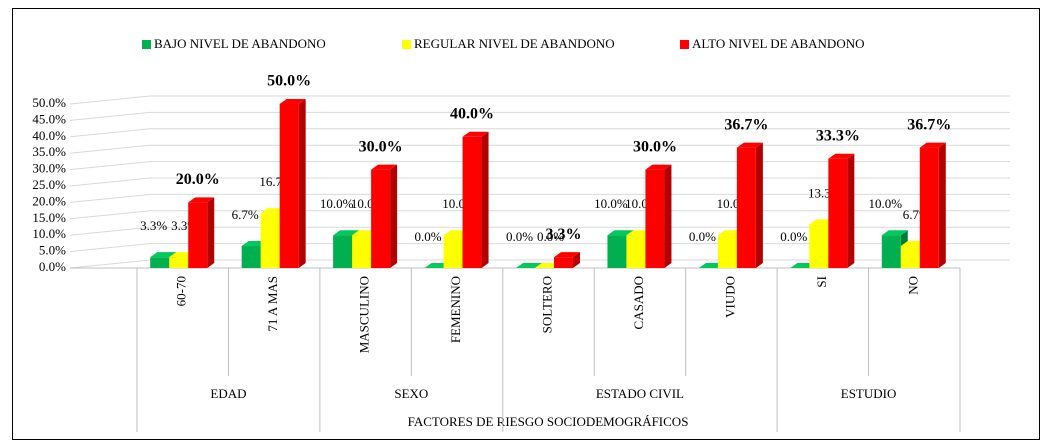 The image size is (1050, 447). Describe the element at coordinates (778, 43) in the screenshot. I see `legend-label: ALTO NIVEL DE ABANDONO` at that location.